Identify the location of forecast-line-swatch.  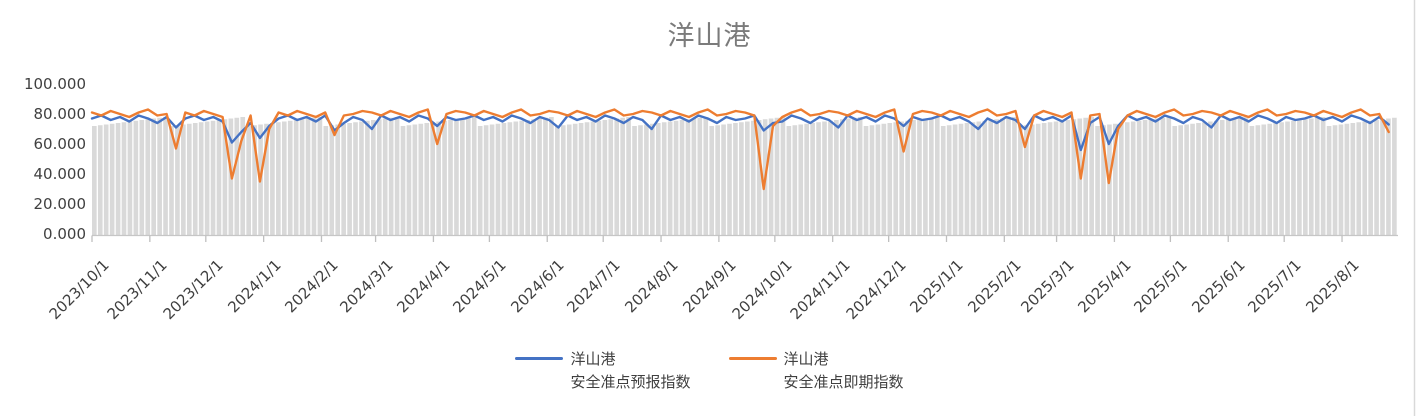
(539, 358).